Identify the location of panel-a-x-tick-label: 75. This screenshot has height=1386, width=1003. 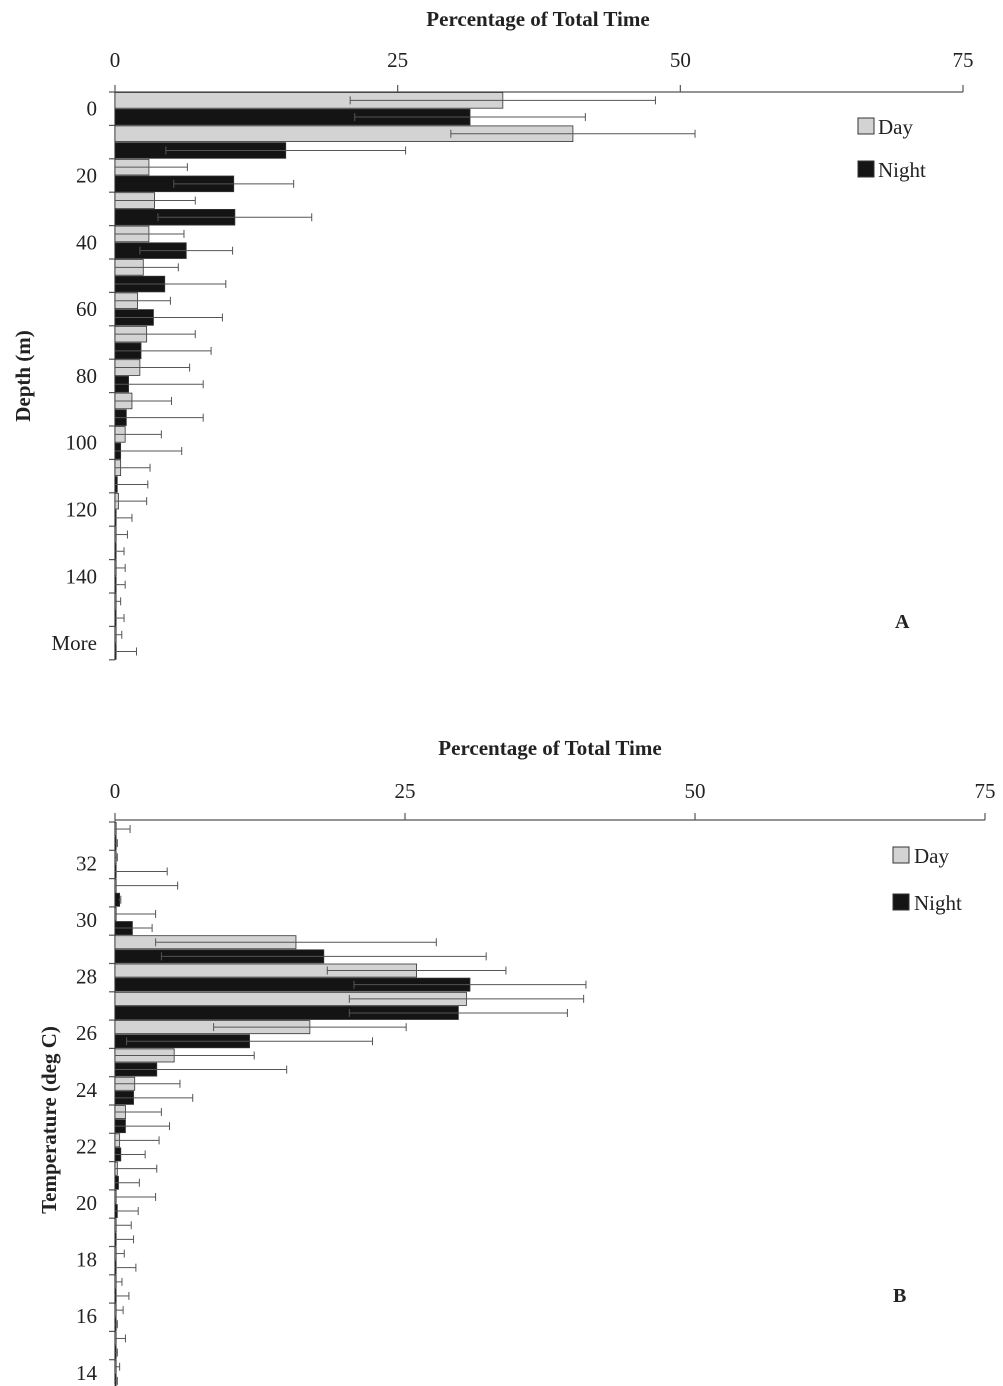
(963, 60).